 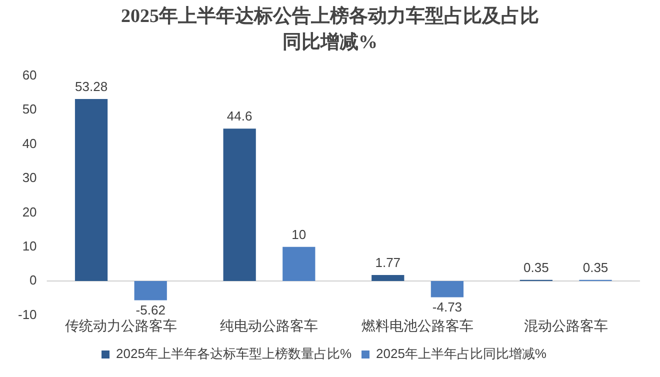 I want to click on y-tick-label: 0, so click(x=33, y=280).